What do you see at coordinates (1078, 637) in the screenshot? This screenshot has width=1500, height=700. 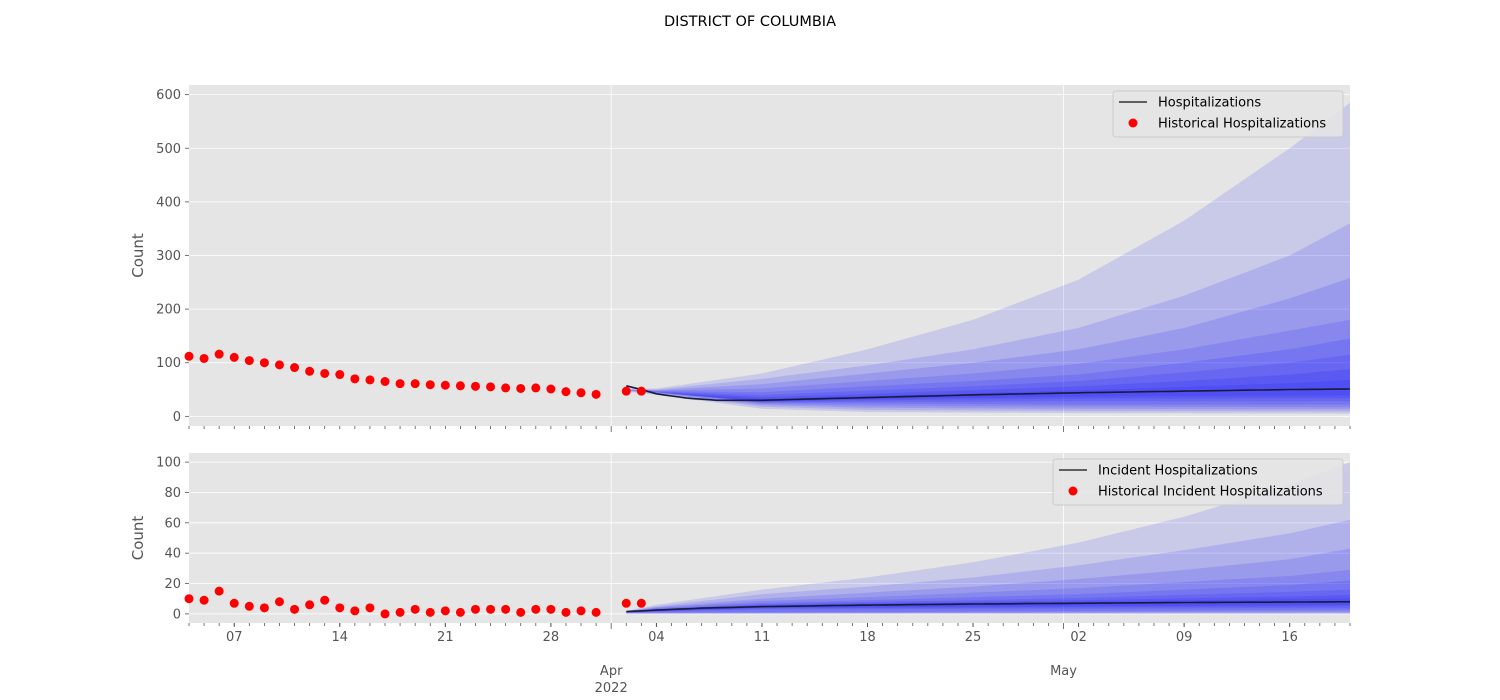 I see `x-tick-label: 02` at bounding box center [1078, 637].